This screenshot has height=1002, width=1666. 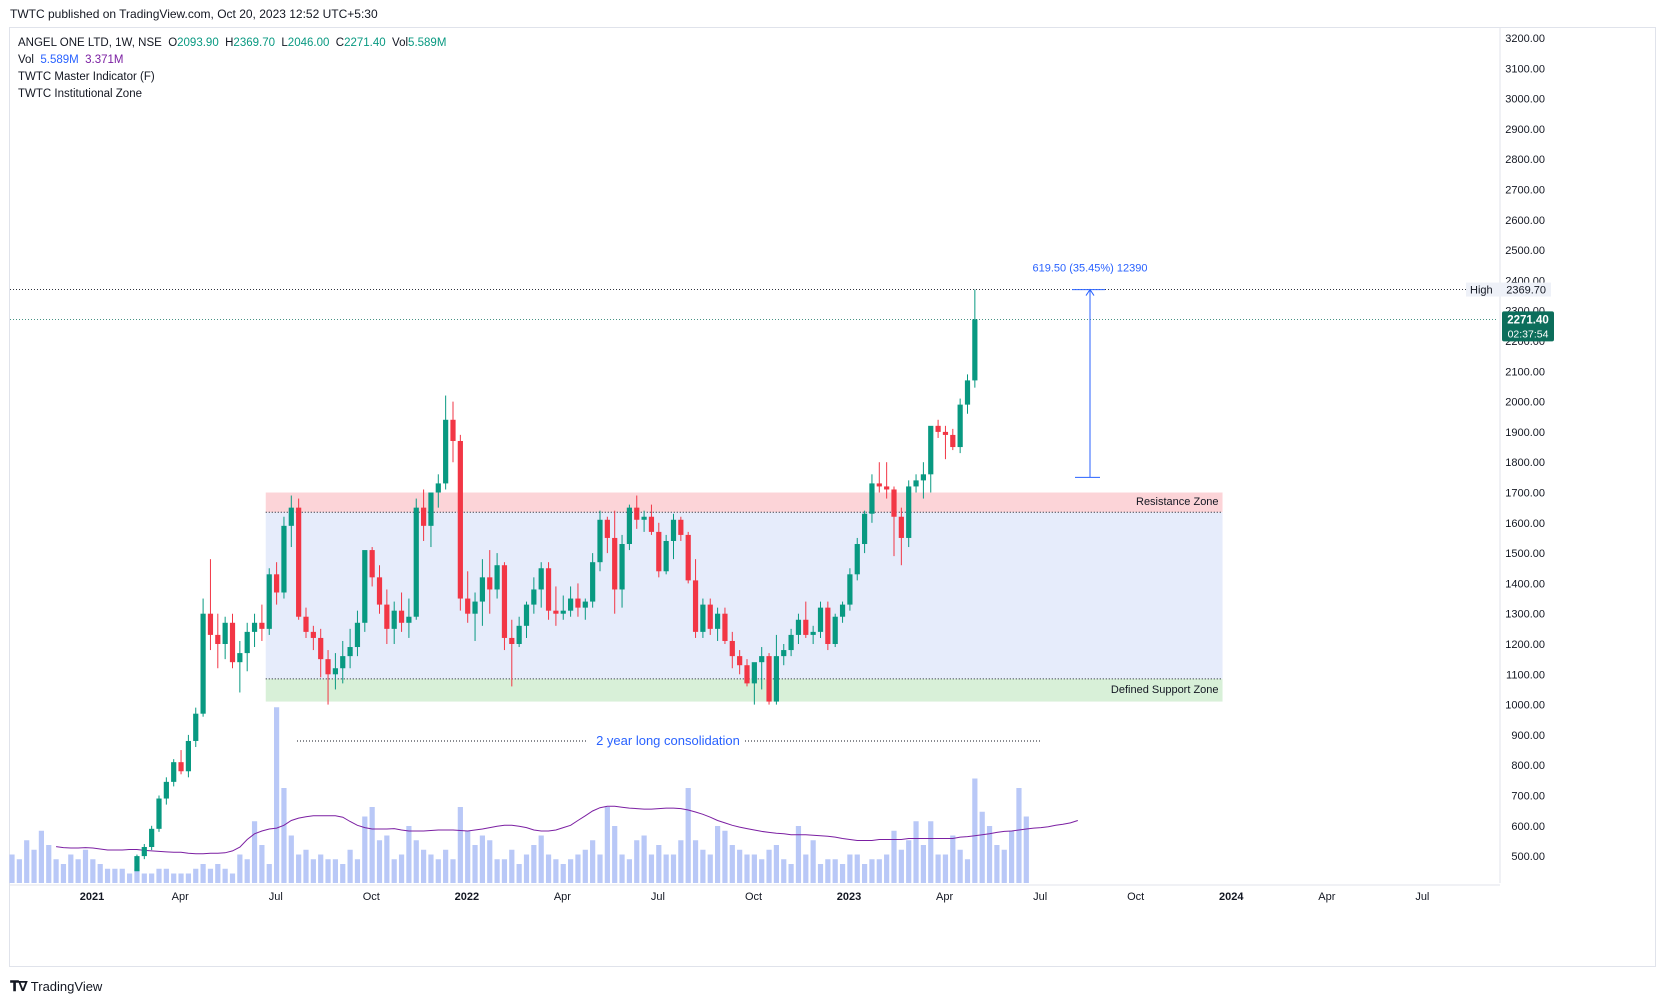 What do you see at coordinates (229, 43) in the screenshot?
I see `ohlc-high-label: H` at bounding box center [229, 43].